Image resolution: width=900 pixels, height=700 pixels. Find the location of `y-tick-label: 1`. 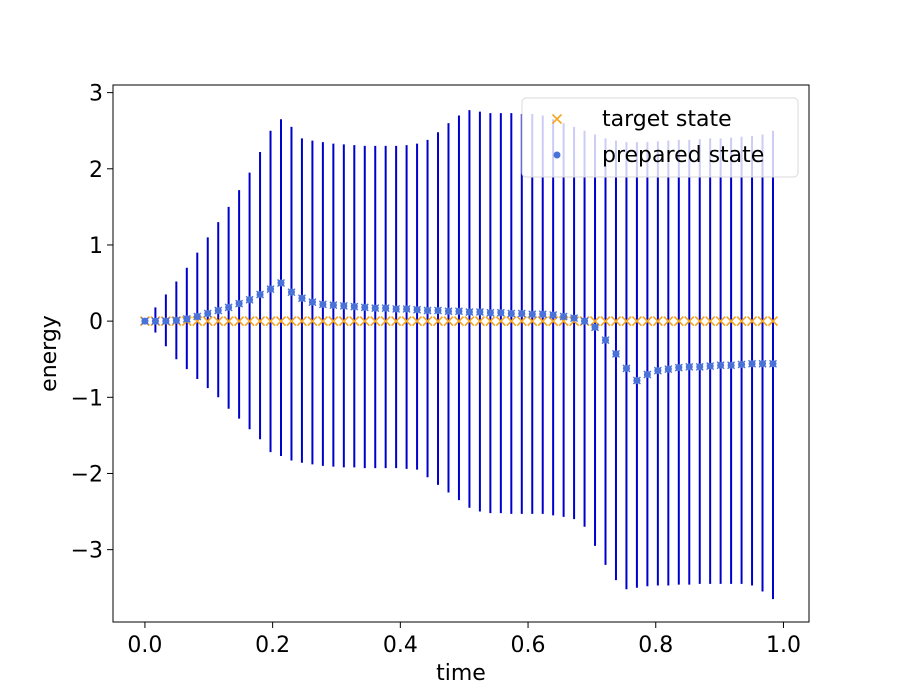

y-tick-label: 1 is located at coordinates (96, 246).